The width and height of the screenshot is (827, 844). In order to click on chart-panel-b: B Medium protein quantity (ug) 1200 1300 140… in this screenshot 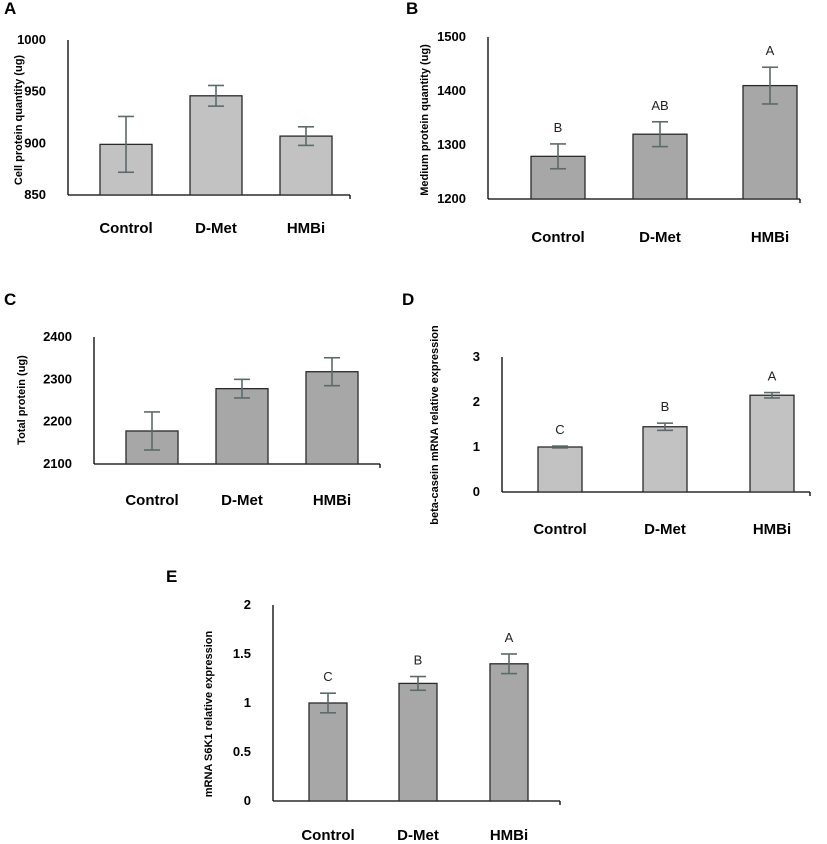, I will do `click(603, 123)`.